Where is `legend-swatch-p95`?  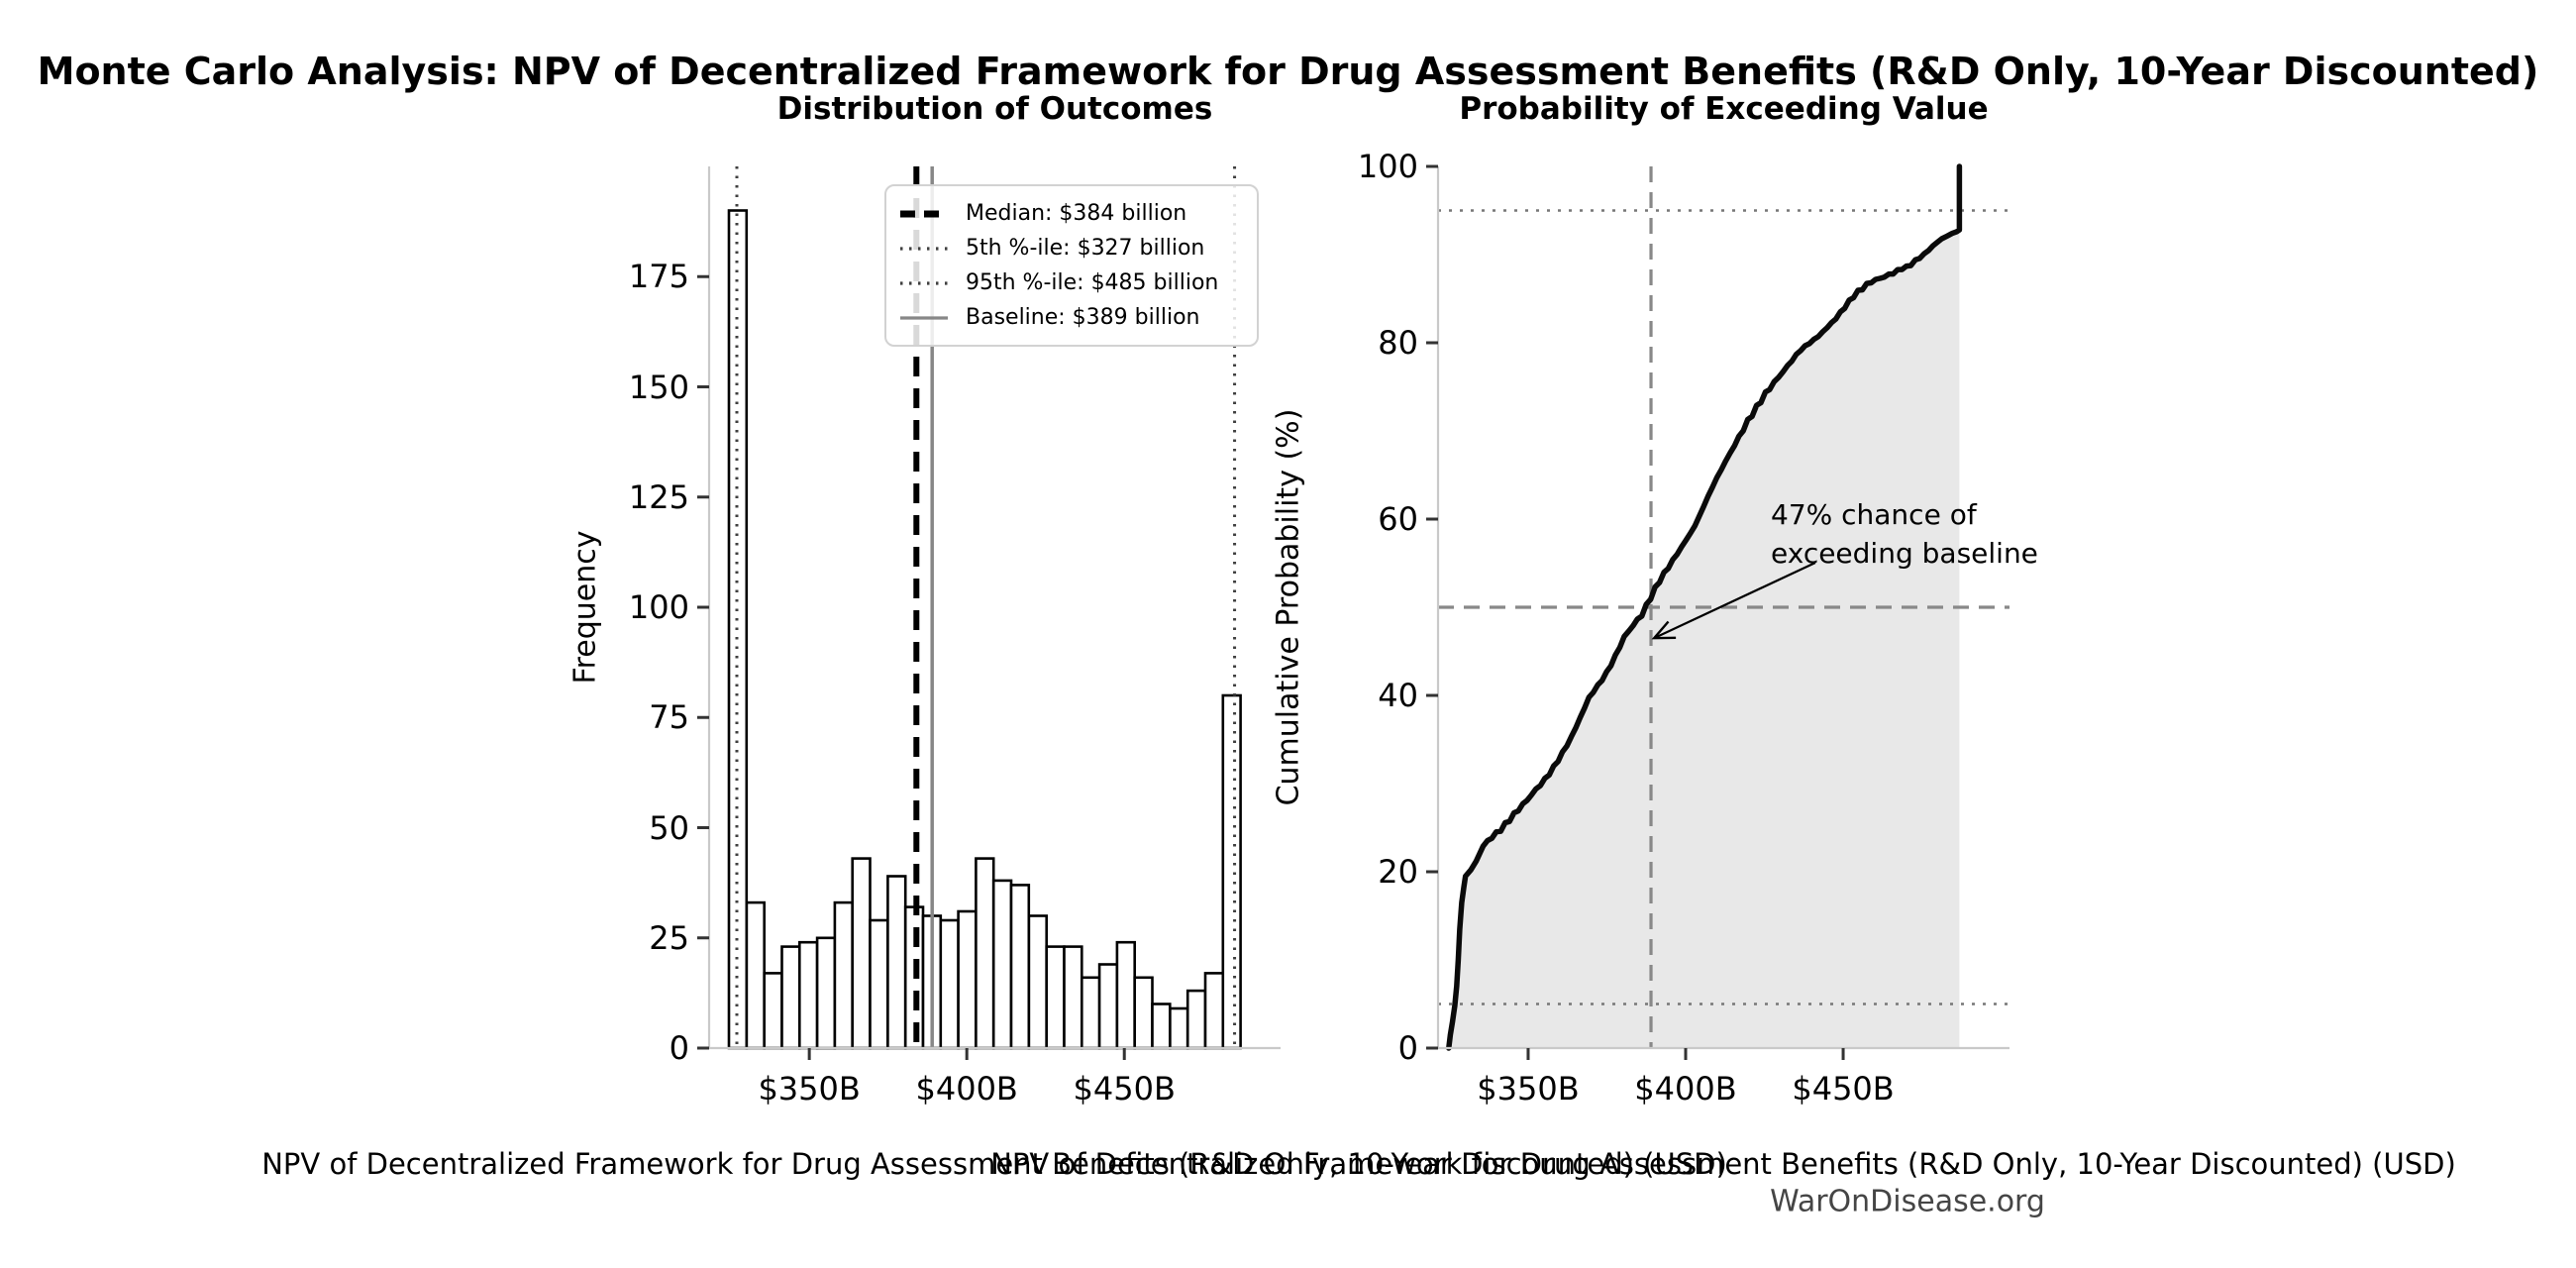
legend-swatch-p95 is located at coordinates (924, 282).